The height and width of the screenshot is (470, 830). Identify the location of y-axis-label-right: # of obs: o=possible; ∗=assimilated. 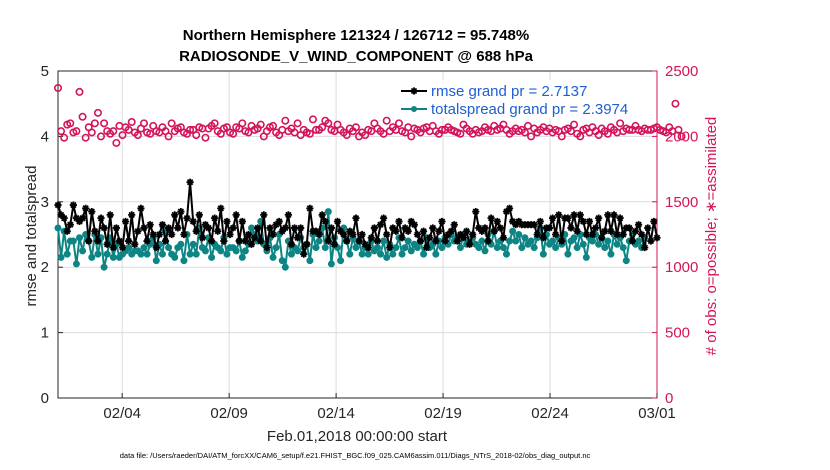
(711, 236).